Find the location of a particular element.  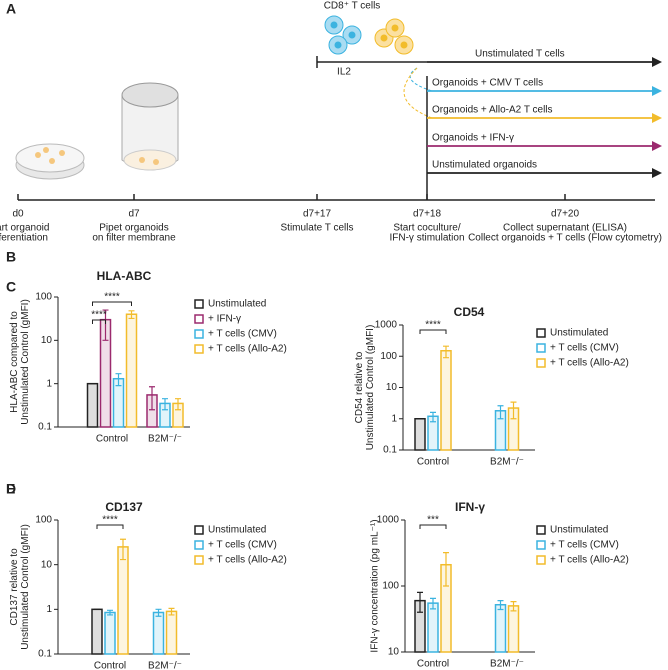

arm-label: Unstimulated T cells is located at coordinates (520, 54).